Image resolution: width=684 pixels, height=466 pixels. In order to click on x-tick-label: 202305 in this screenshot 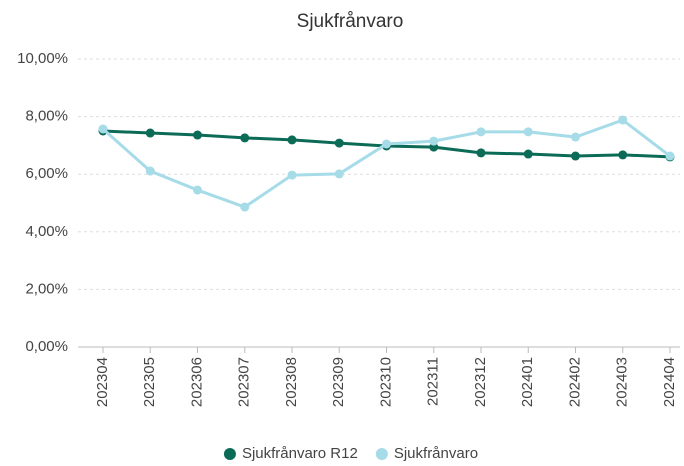, I will do `click(149, 382)`.